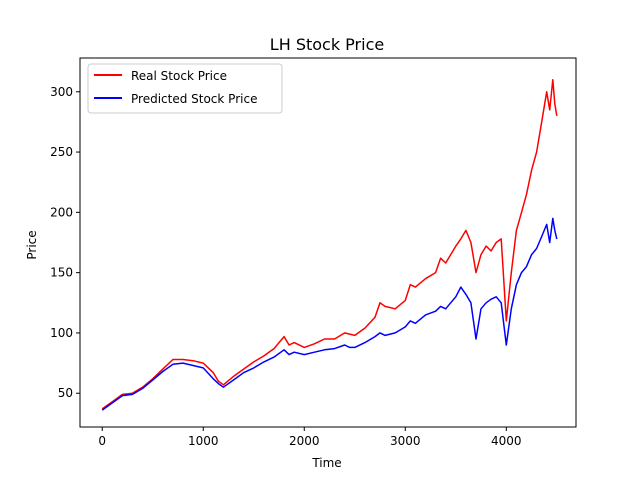  What do you see at coordinates (327, 44) in the screenshot?
I see `chart-title: LH Stock Price` at bounding box center [327, 44].